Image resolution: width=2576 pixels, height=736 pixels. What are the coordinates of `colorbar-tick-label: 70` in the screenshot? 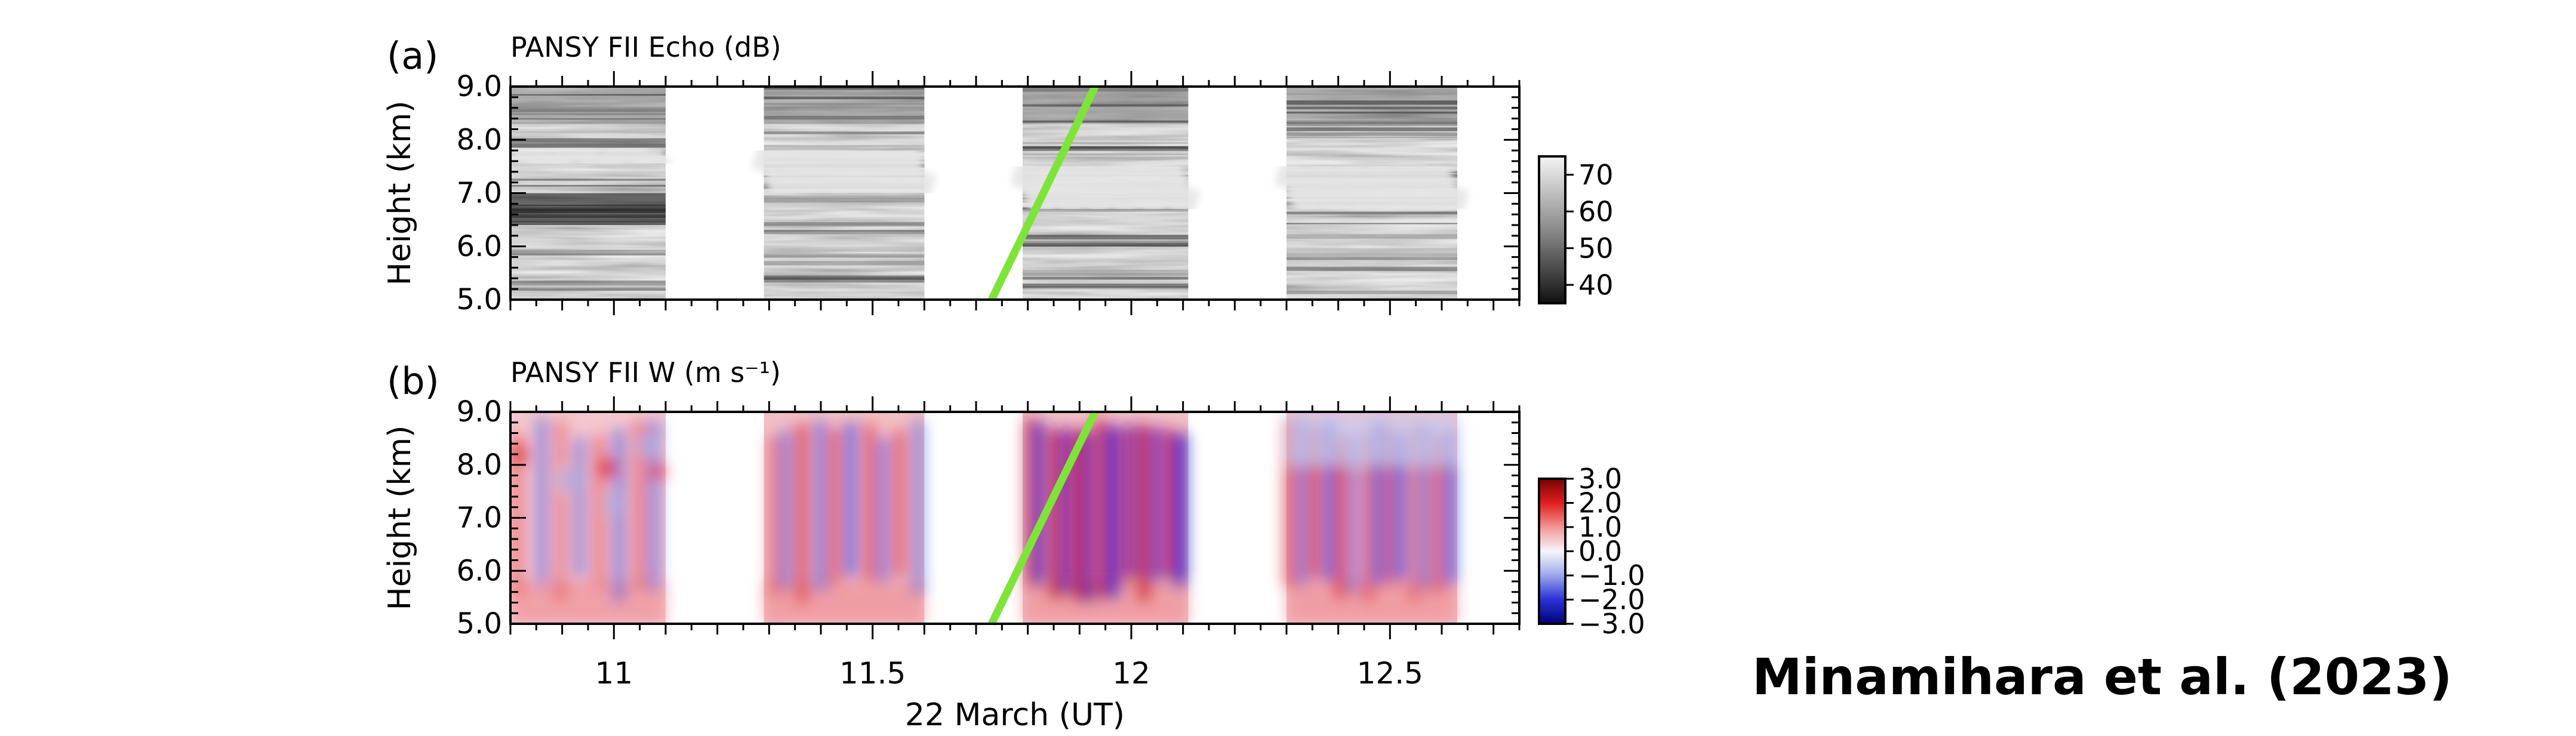 It's located at (1596, 175).